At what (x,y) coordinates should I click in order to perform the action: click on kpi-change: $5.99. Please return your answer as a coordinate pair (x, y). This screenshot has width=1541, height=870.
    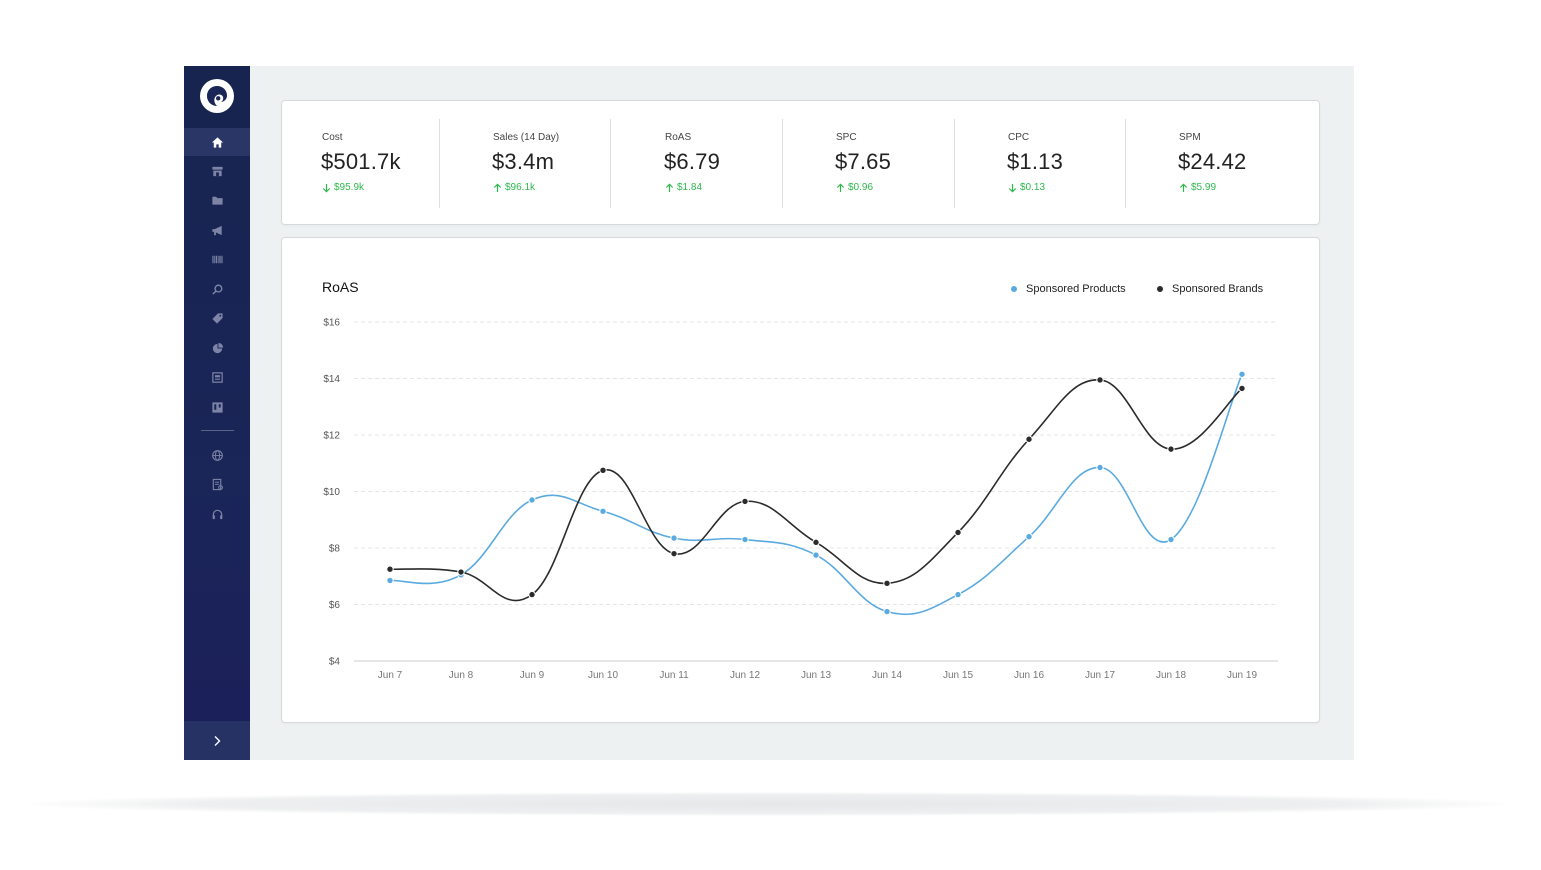
    Looking at the image, I should click on (1197, 187).